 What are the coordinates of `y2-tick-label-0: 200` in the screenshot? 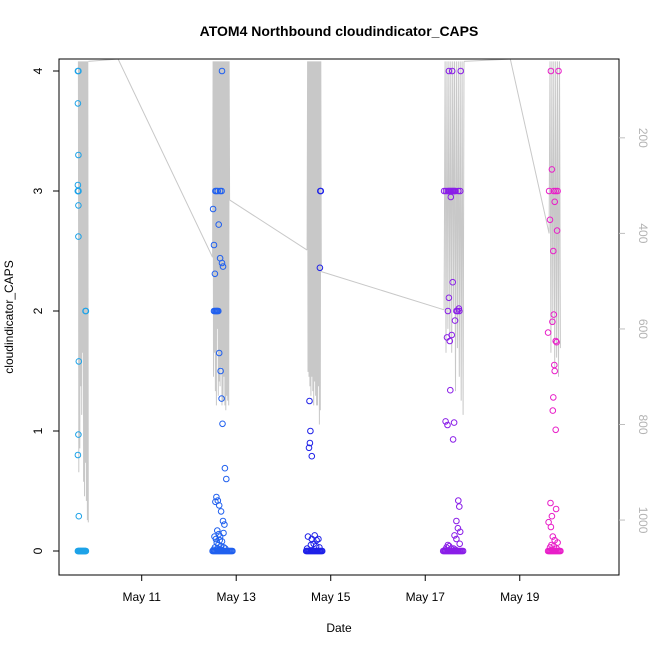 It's located at (643, 138).